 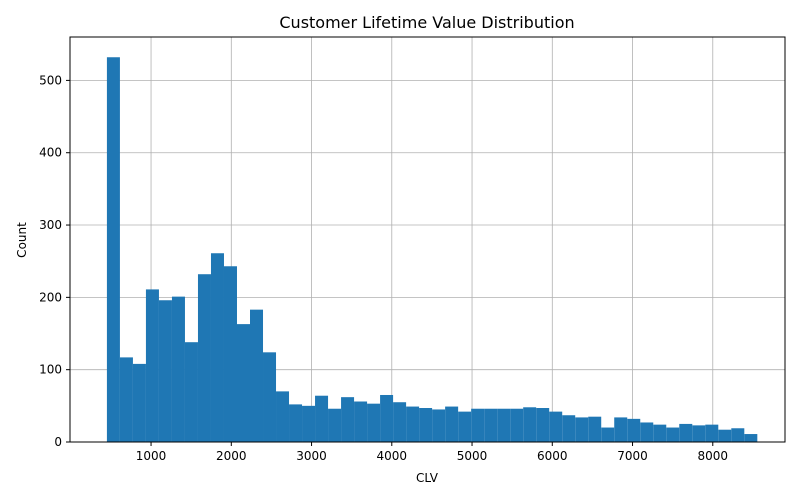 I want to click on x-tick-label: 2000, so click(x=231, y=456).